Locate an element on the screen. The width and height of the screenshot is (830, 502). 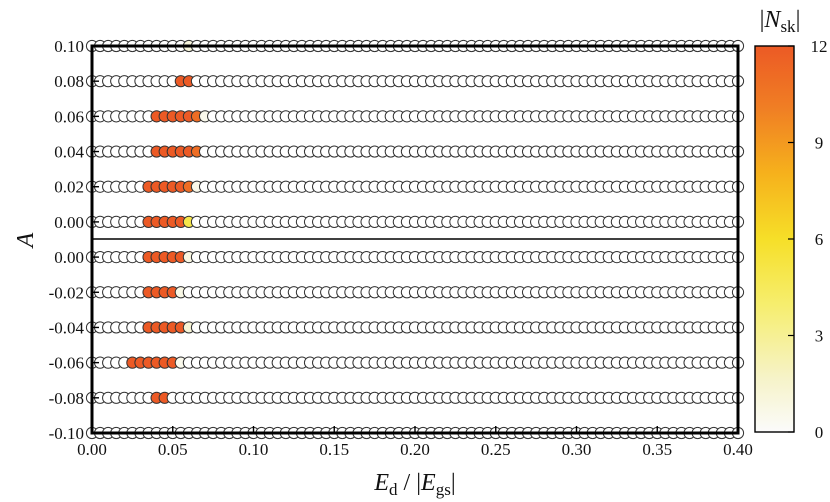
cb-title-close: | is located at coordinates (798, 20).